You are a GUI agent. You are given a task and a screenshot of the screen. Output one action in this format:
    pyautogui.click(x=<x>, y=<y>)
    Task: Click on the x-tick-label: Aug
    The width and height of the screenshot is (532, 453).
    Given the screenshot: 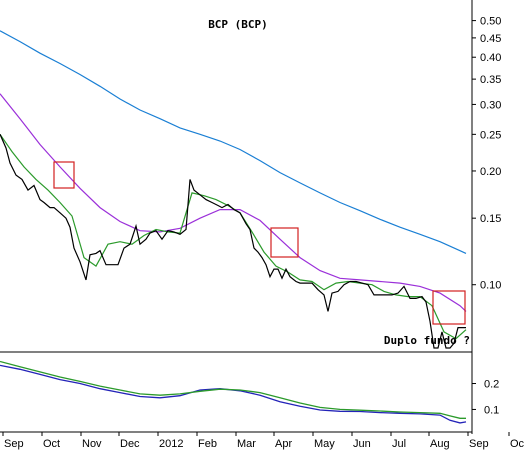 What is the action you would take?
    pyautogui.click(x=440, y=444)
    